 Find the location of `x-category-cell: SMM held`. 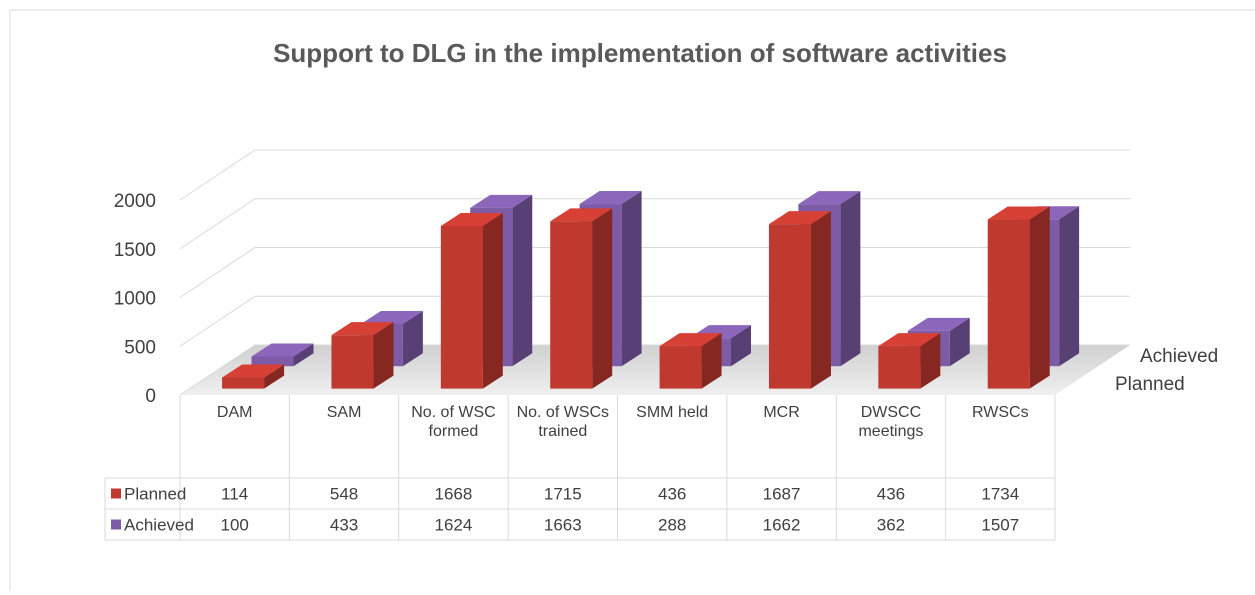

x-category-cell: SMM held is located at coordinates (672, 412).